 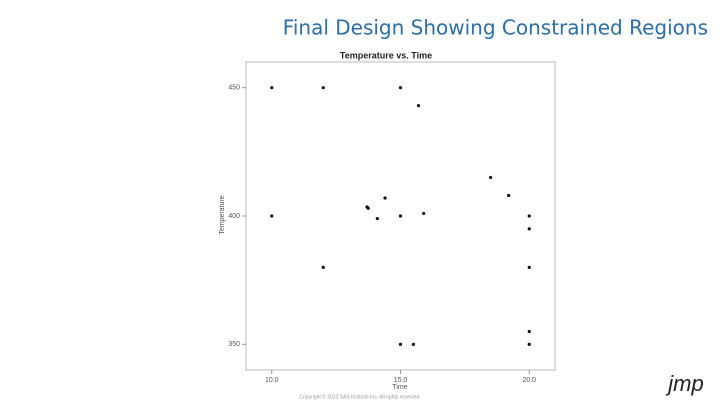 What do you see at coordinates (234, 344) in the screenshot?
I see `y-tick-label: 350` at bounding box center [234, 344].